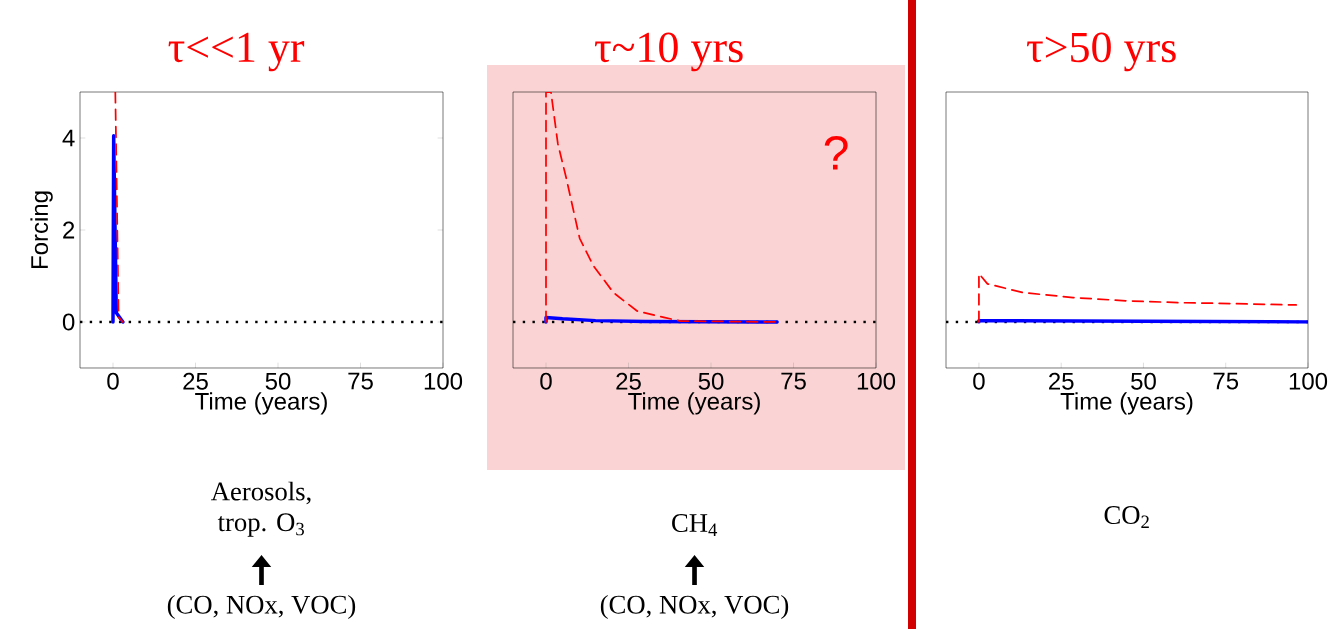  I want to click on y-tick-label: 0, so click(68, 322).